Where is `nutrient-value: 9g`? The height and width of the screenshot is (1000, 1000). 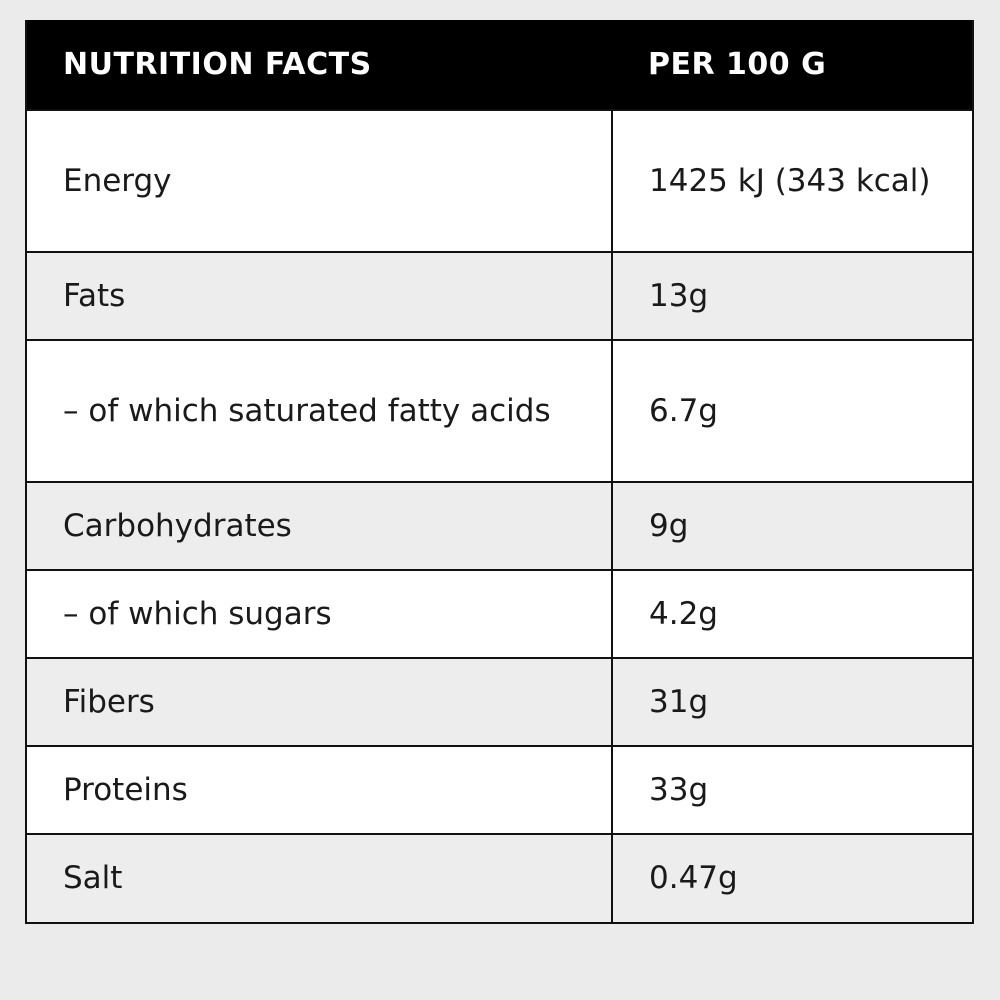 nutrient-value: 9g is located at coordinates (791, 525).